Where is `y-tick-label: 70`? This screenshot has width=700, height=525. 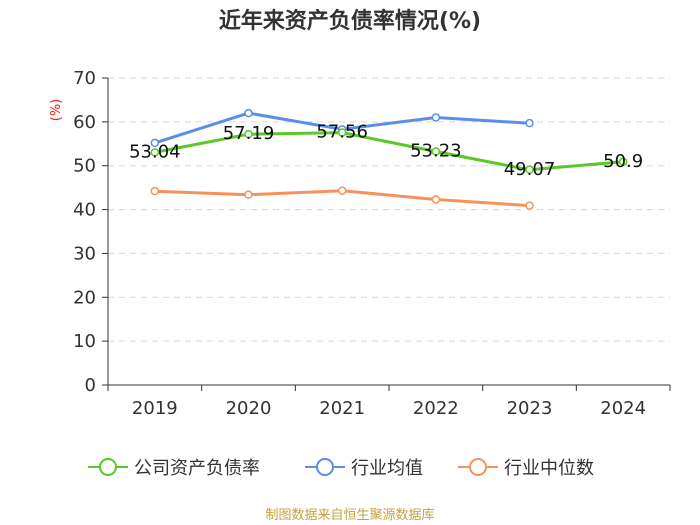 y-tick-label: 70 is located at coordinates (84, 78).